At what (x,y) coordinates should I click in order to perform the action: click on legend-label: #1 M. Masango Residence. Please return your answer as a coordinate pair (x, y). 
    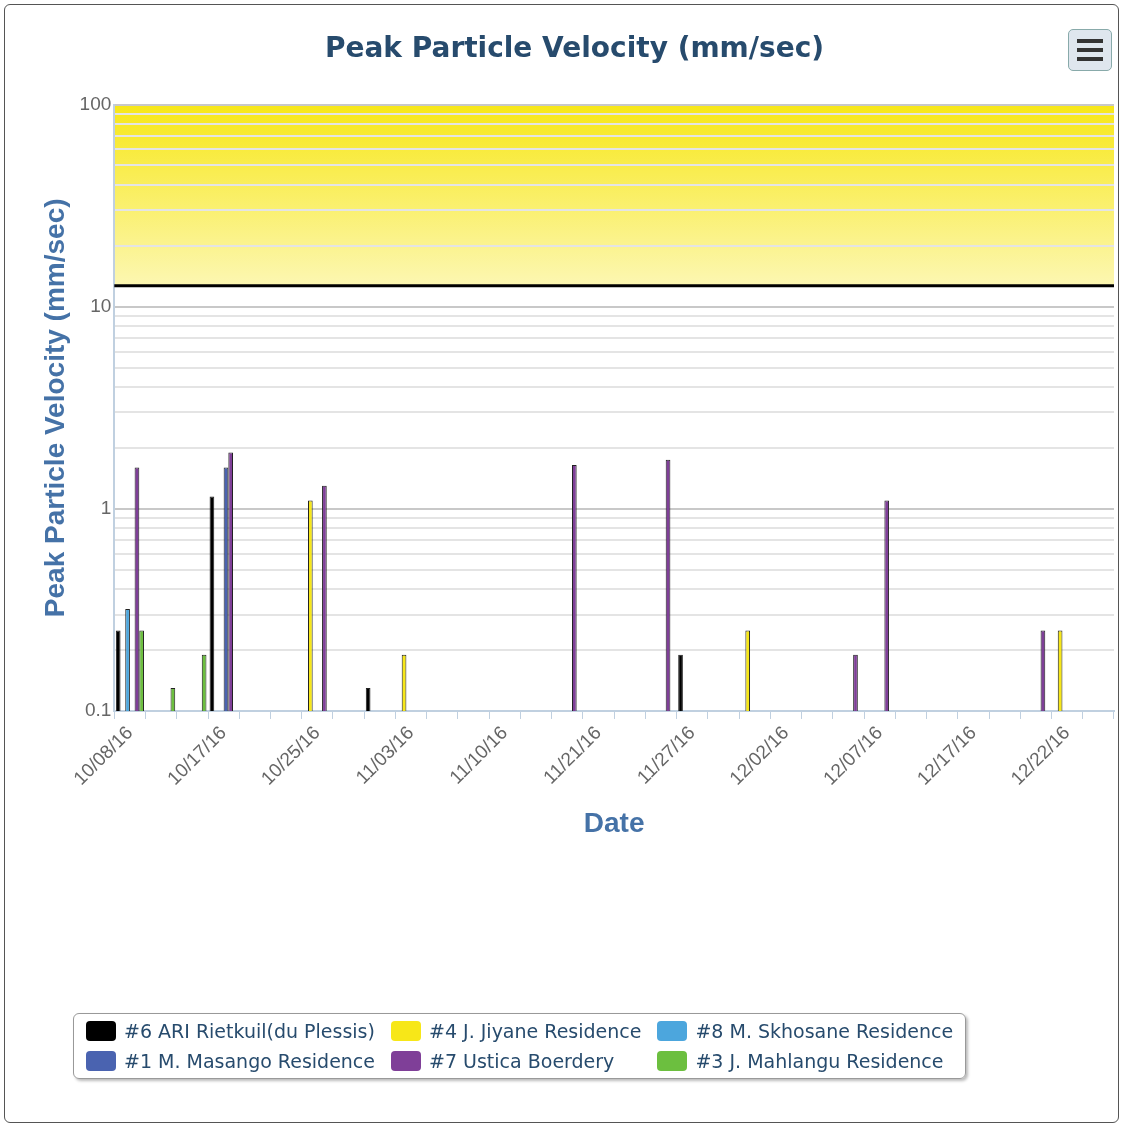
    Looking at the image, I should click on (250, 1061).